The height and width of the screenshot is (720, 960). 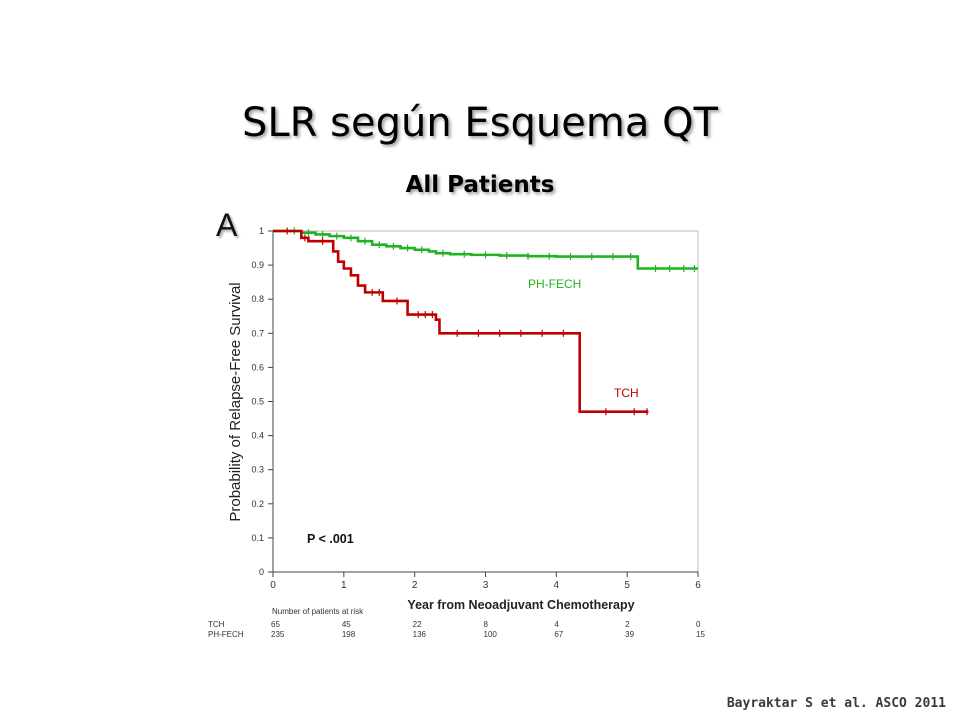 I want to click on chart-series, so click(x=485, y=321).